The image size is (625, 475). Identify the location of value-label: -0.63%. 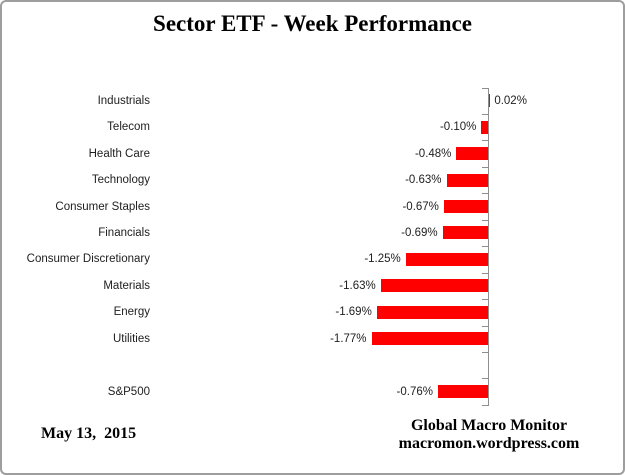
(423, 180).